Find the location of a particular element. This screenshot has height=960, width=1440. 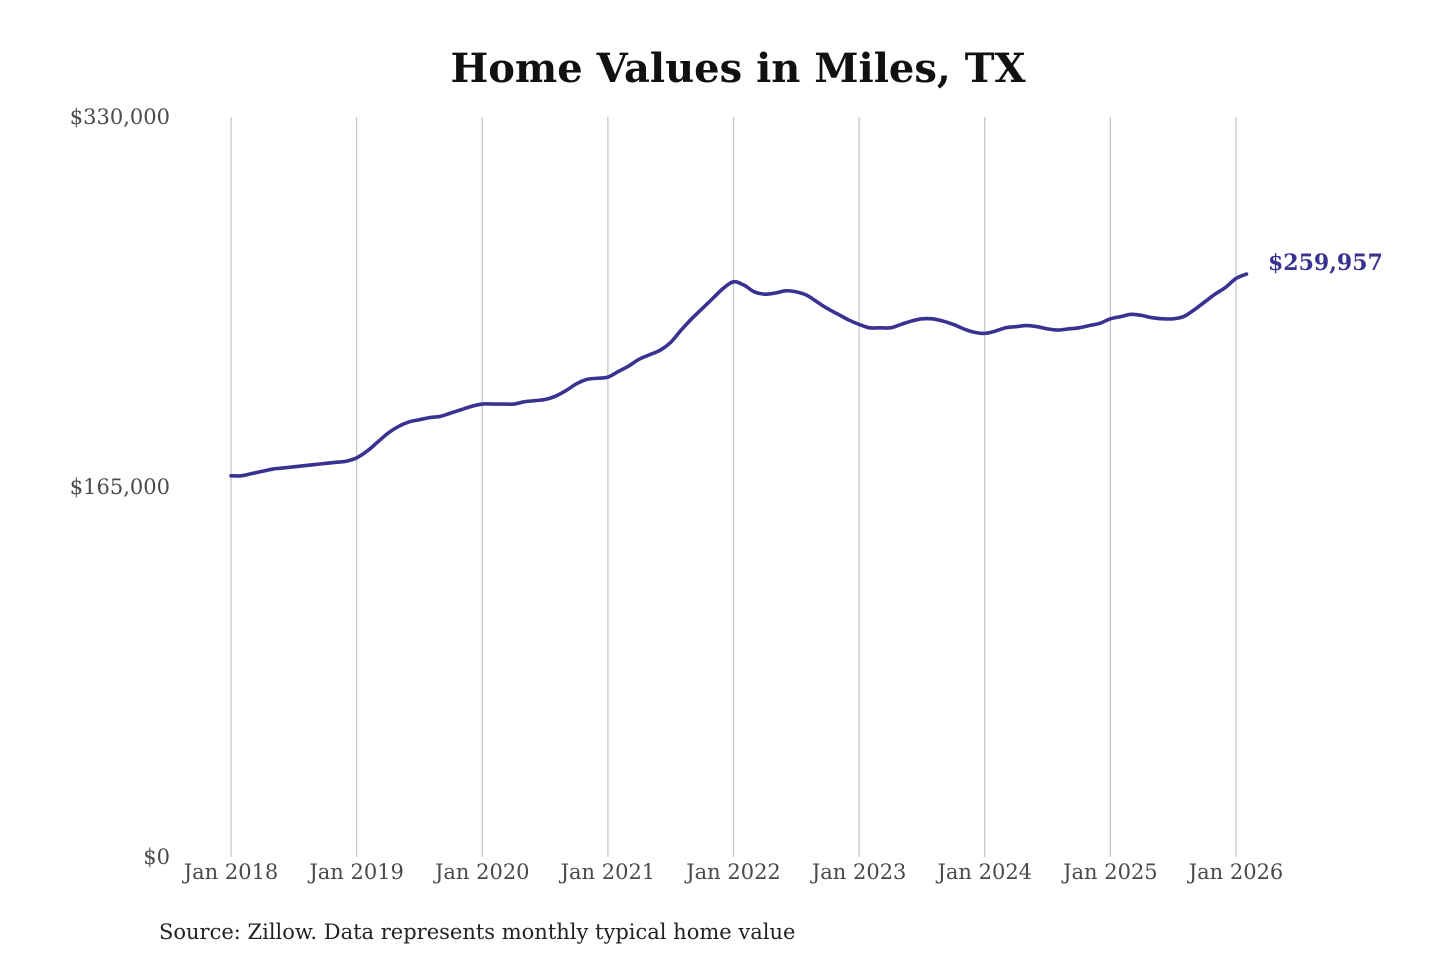

x-tick-label: Jan 2018 is located at coordinates (230, 872).